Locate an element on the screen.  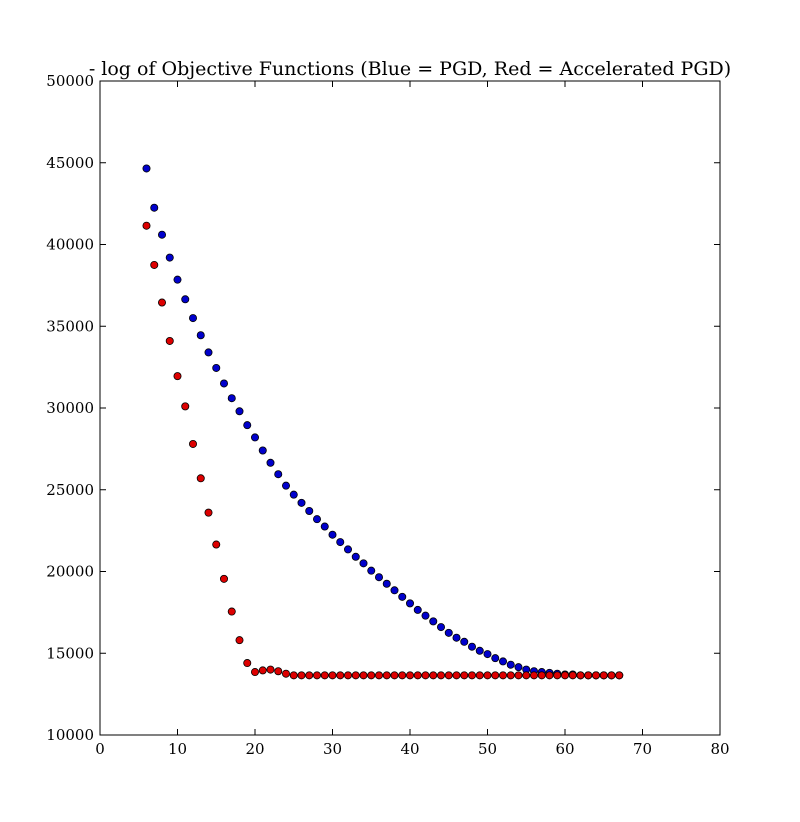
x-tick-label: 20 is located at coordinates (254, 749).